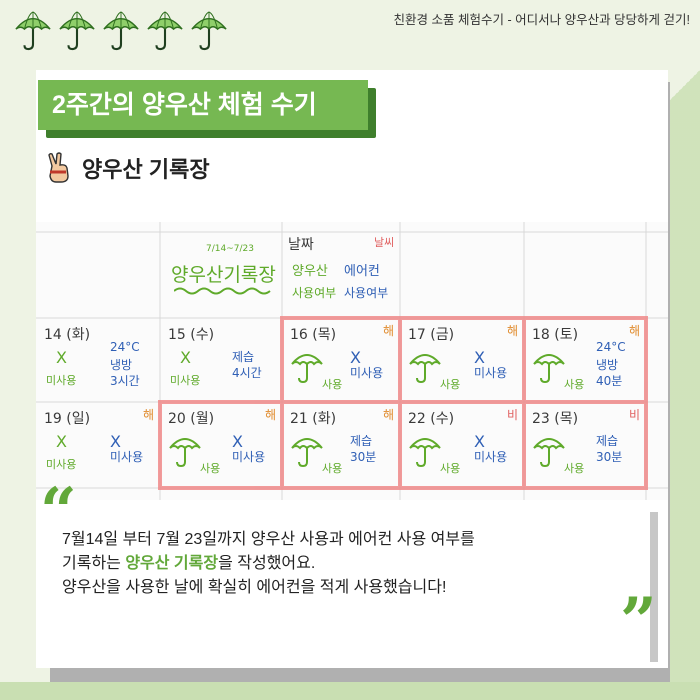 This screenshot has width=700, height=700. I want to click on legend-weather-label: 날씨, so click(384, 242).